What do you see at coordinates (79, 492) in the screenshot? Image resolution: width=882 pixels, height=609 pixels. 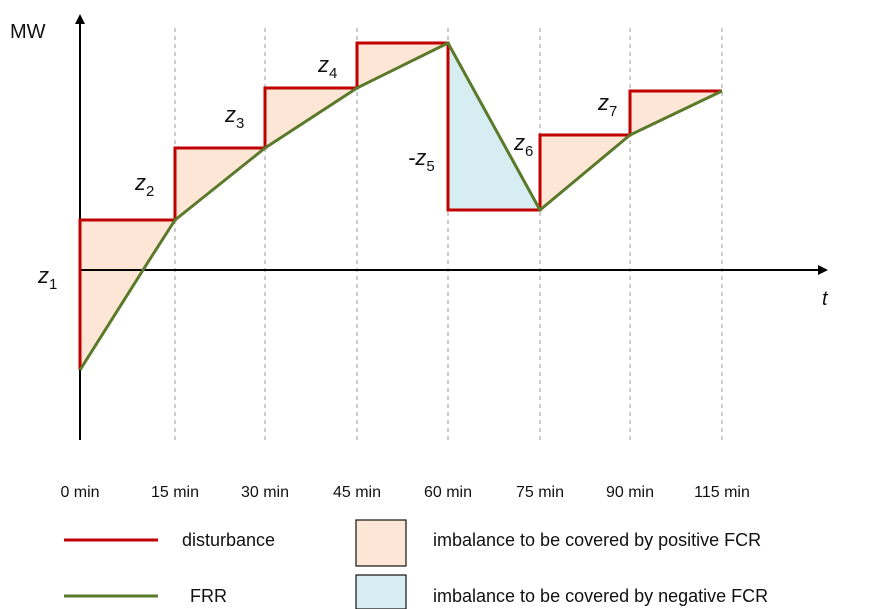 I see `tick-label: 0 min` at bounding box center [79, 492].